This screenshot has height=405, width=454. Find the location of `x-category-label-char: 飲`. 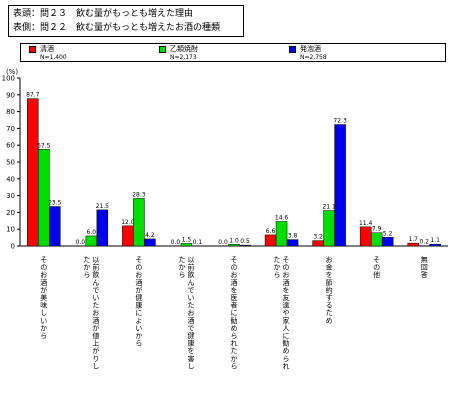

x-category-label-char: 飲 is located at coordinates (190, 274).